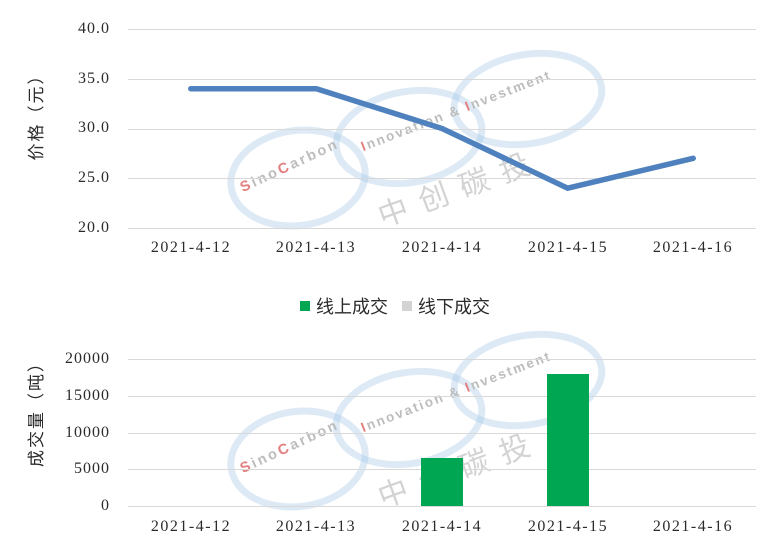  What do you see at coordinates (87, 395) in the screenshot?
I see `volume-y-tick: 15000` at bounding box center [87, 395].